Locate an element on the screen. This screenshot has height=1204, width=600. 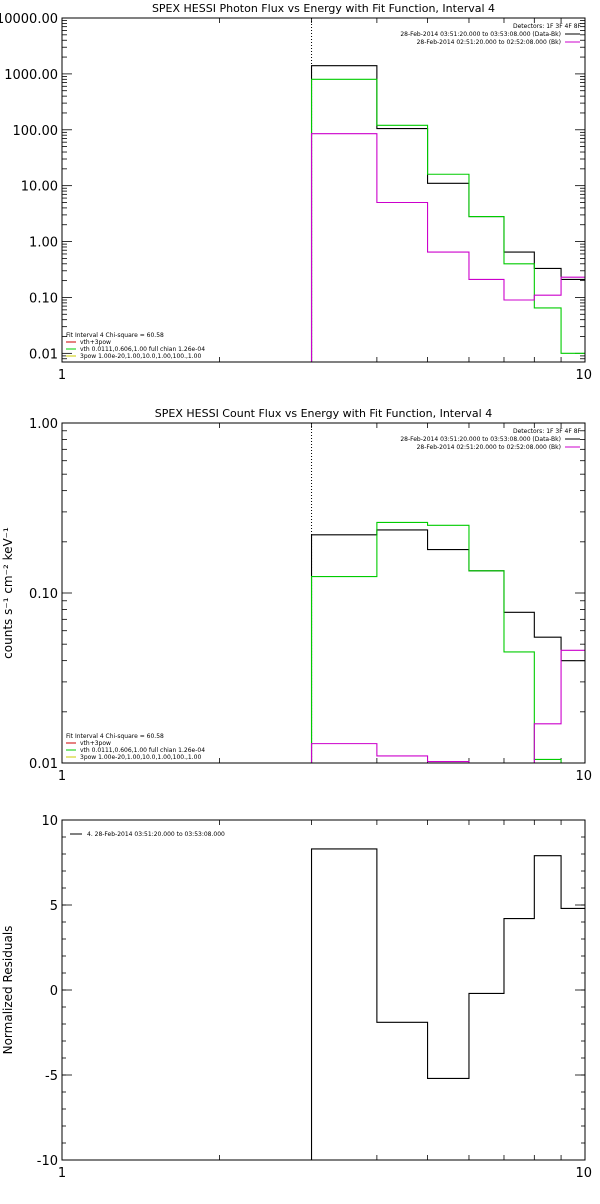
y-tick-label: -10 is located at coordinates (47, 1161).